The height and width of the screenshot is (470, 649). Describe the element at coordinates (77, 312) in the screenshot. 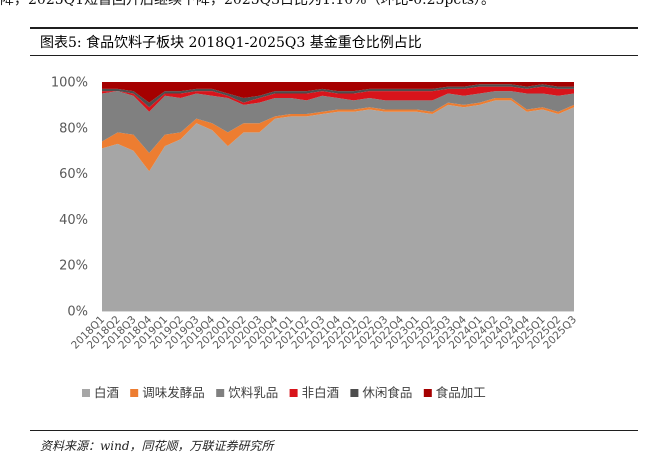

I see `y-tick-label: 0%` at that location.